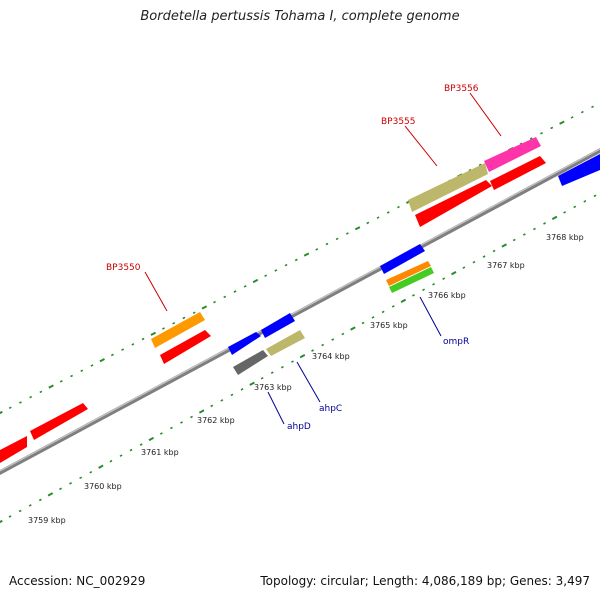 Image resolution: width=600 pixels, height=600 pixels. Describe the element at coordinates (308, 382) in the screenshot. I see `leader-ahpc` at that location.